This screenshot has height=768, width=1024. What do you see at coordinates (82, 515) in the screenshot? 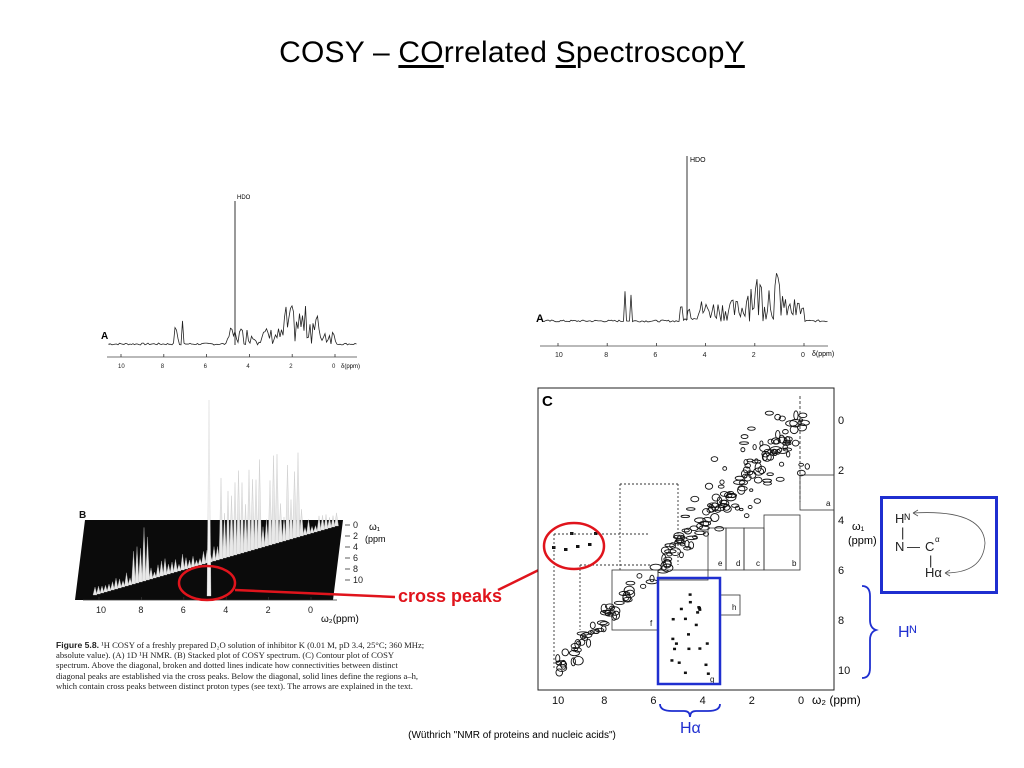
I see `panel-b-label: B` at bounding box center [82, 515].